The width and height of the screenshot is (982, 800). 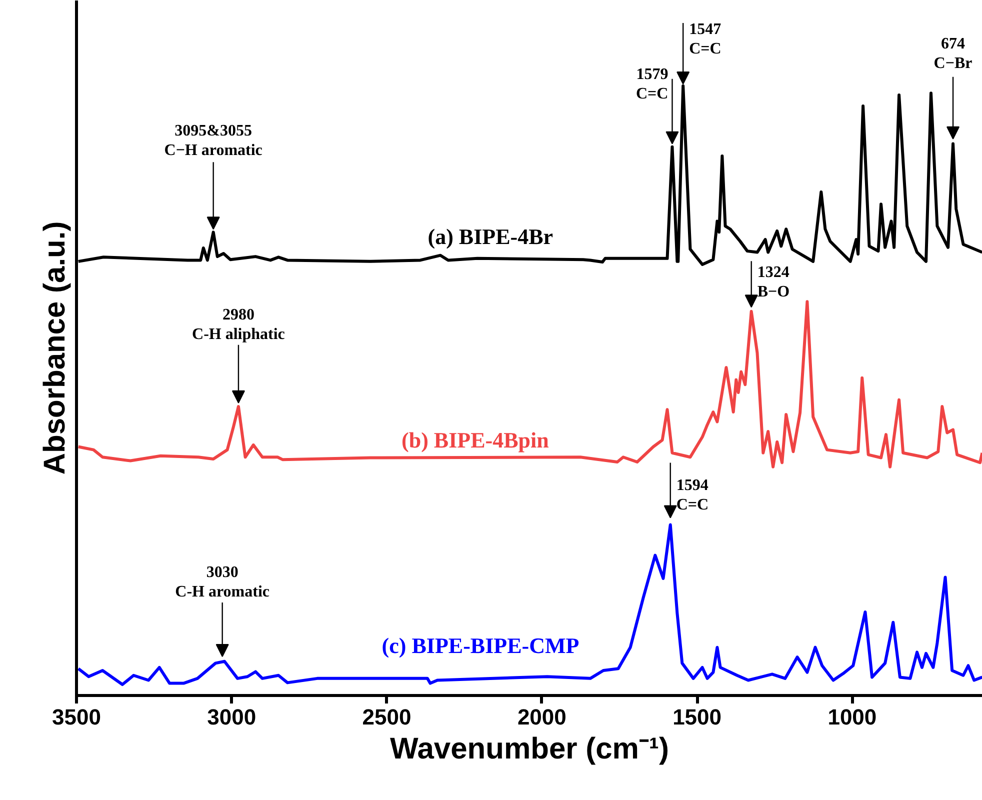 What do you see at coordinates (213, 141) in the screenshot?
I see `annotation: 3095&3055 C−H aromatic` at bounding box center [213, 141].